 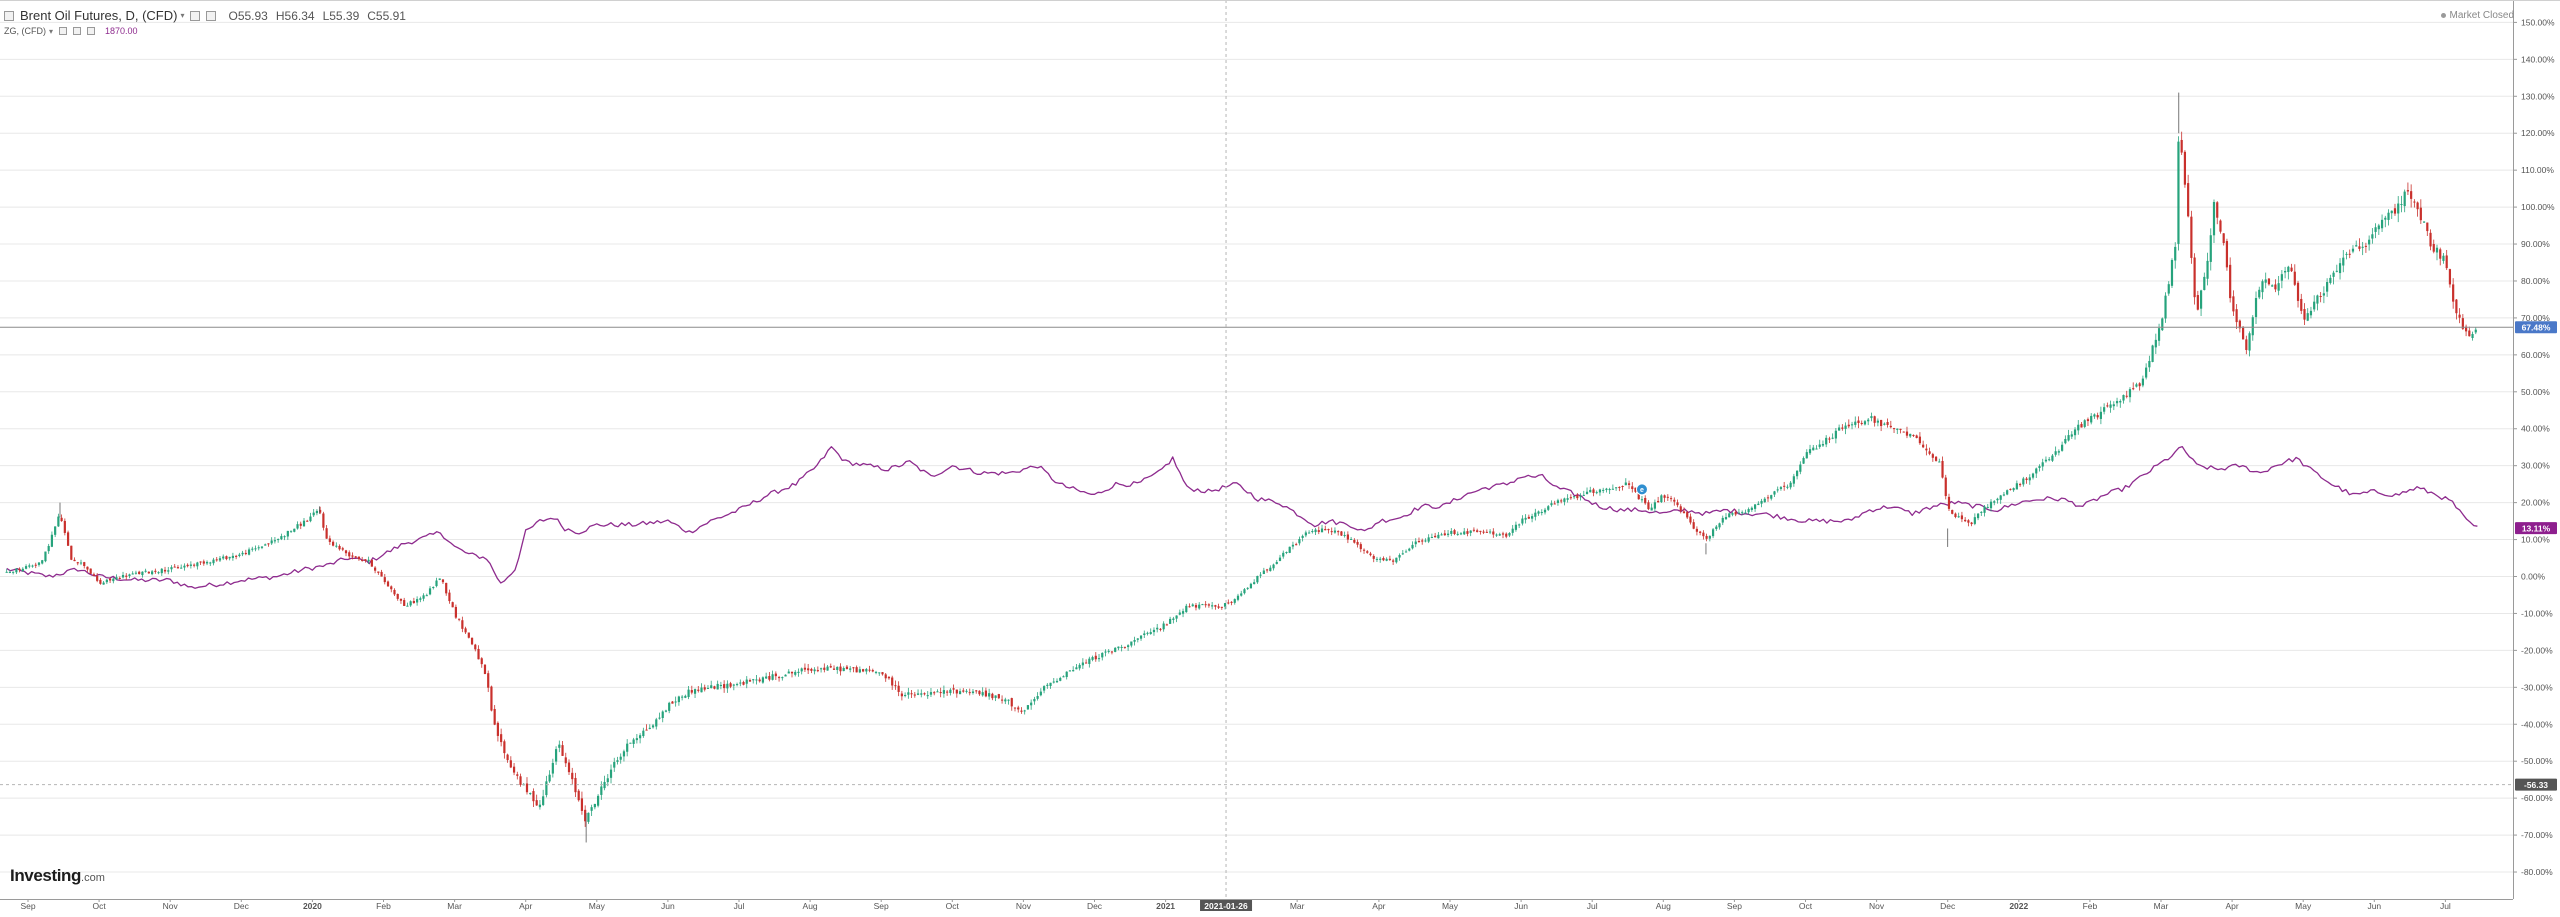 What do you see at coordinates (2090, 906) in the screenshot?
I see `x-tick-label: Feb` at bounding box center [2090, 906].